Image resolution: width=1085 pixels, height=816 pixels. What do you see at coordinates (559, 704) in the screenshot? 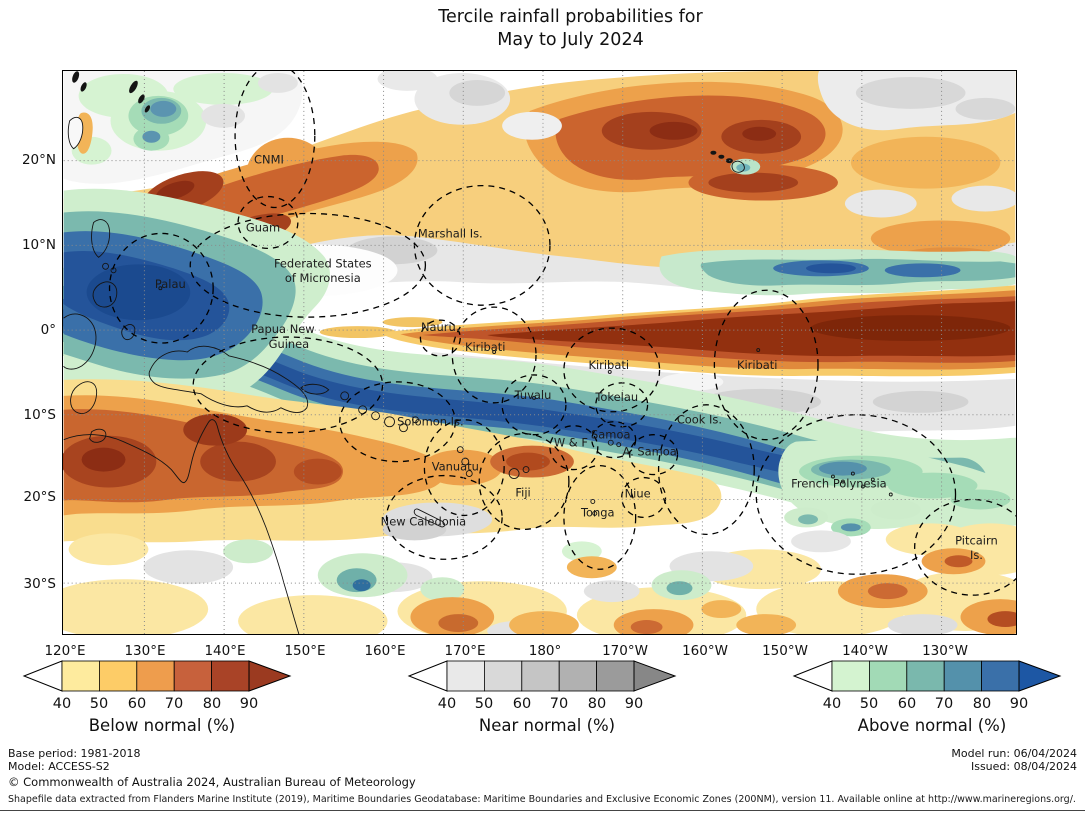
I see `near-tick-70: 70` at bounding box center [559, 704].